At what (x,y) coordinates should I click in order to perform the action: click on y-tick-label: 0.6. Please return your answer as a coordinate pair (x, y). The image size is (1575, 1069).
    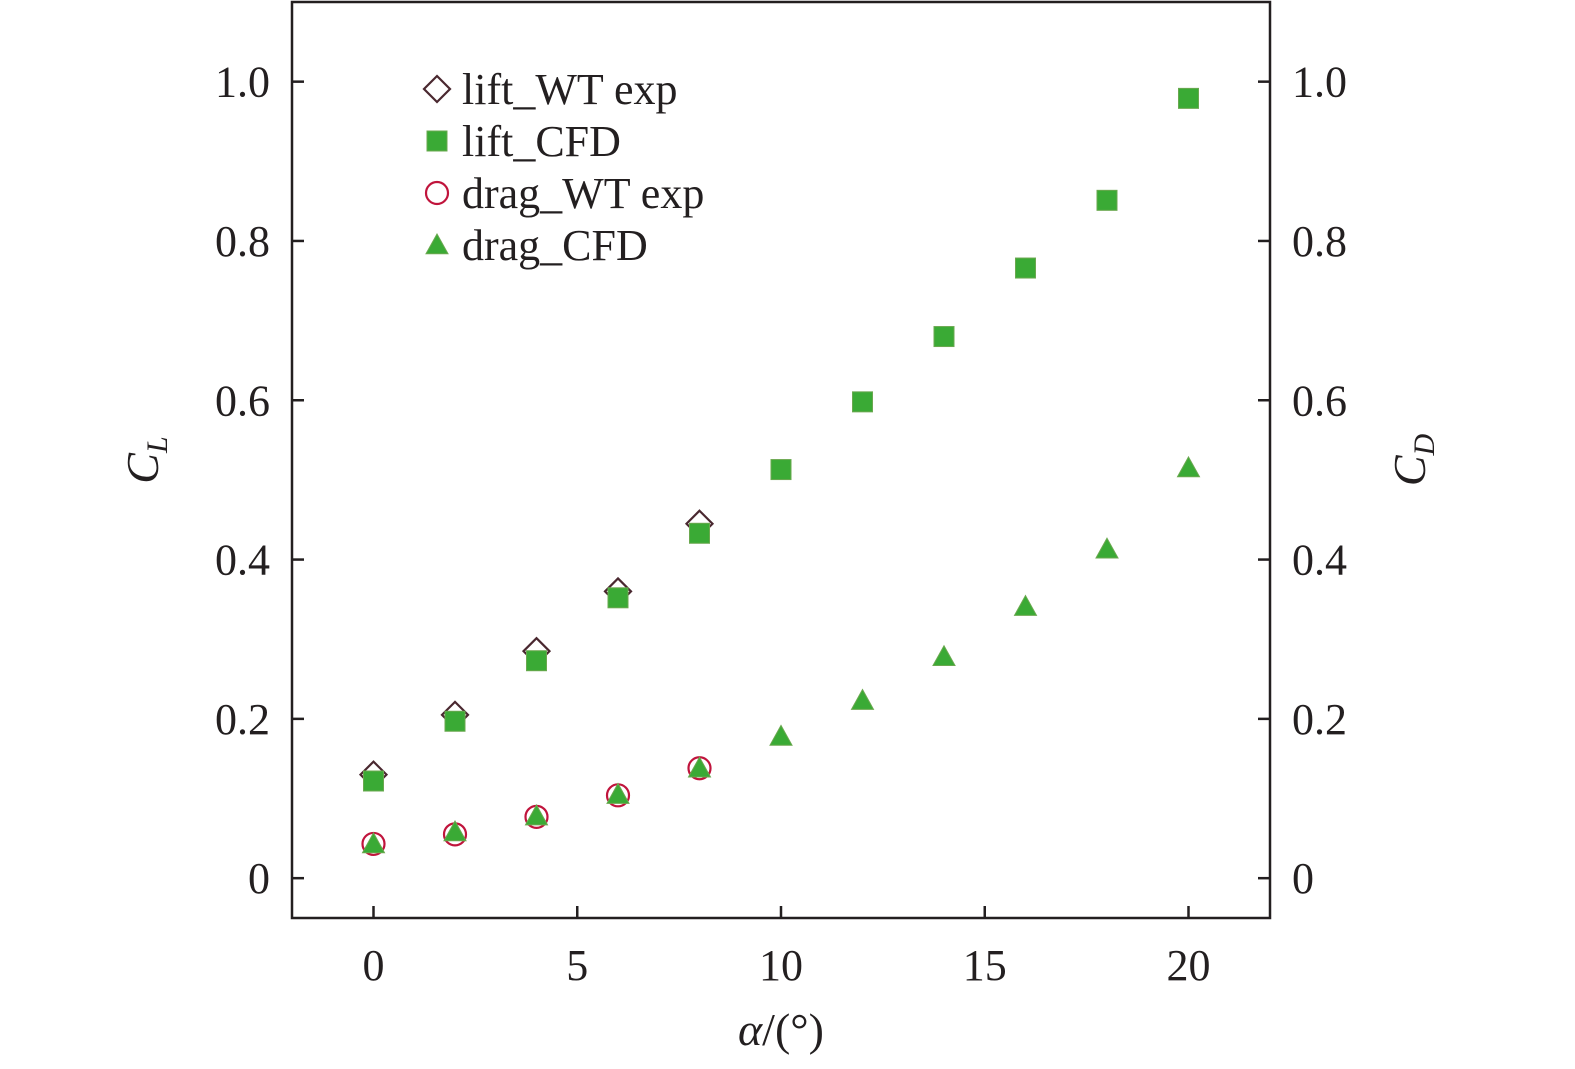
    Looking at the image, I should click on (242, 400).